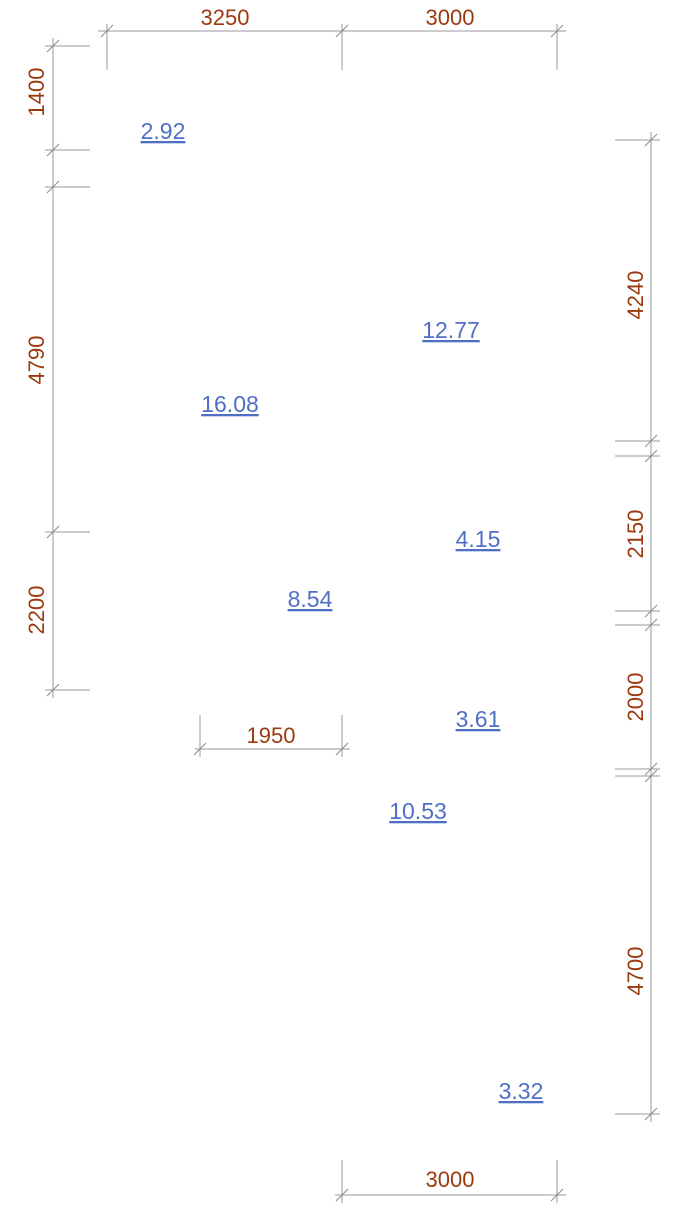 The image size is (700, 1212). I want to click on room-area-8: 3.32, so click(521, 1091).